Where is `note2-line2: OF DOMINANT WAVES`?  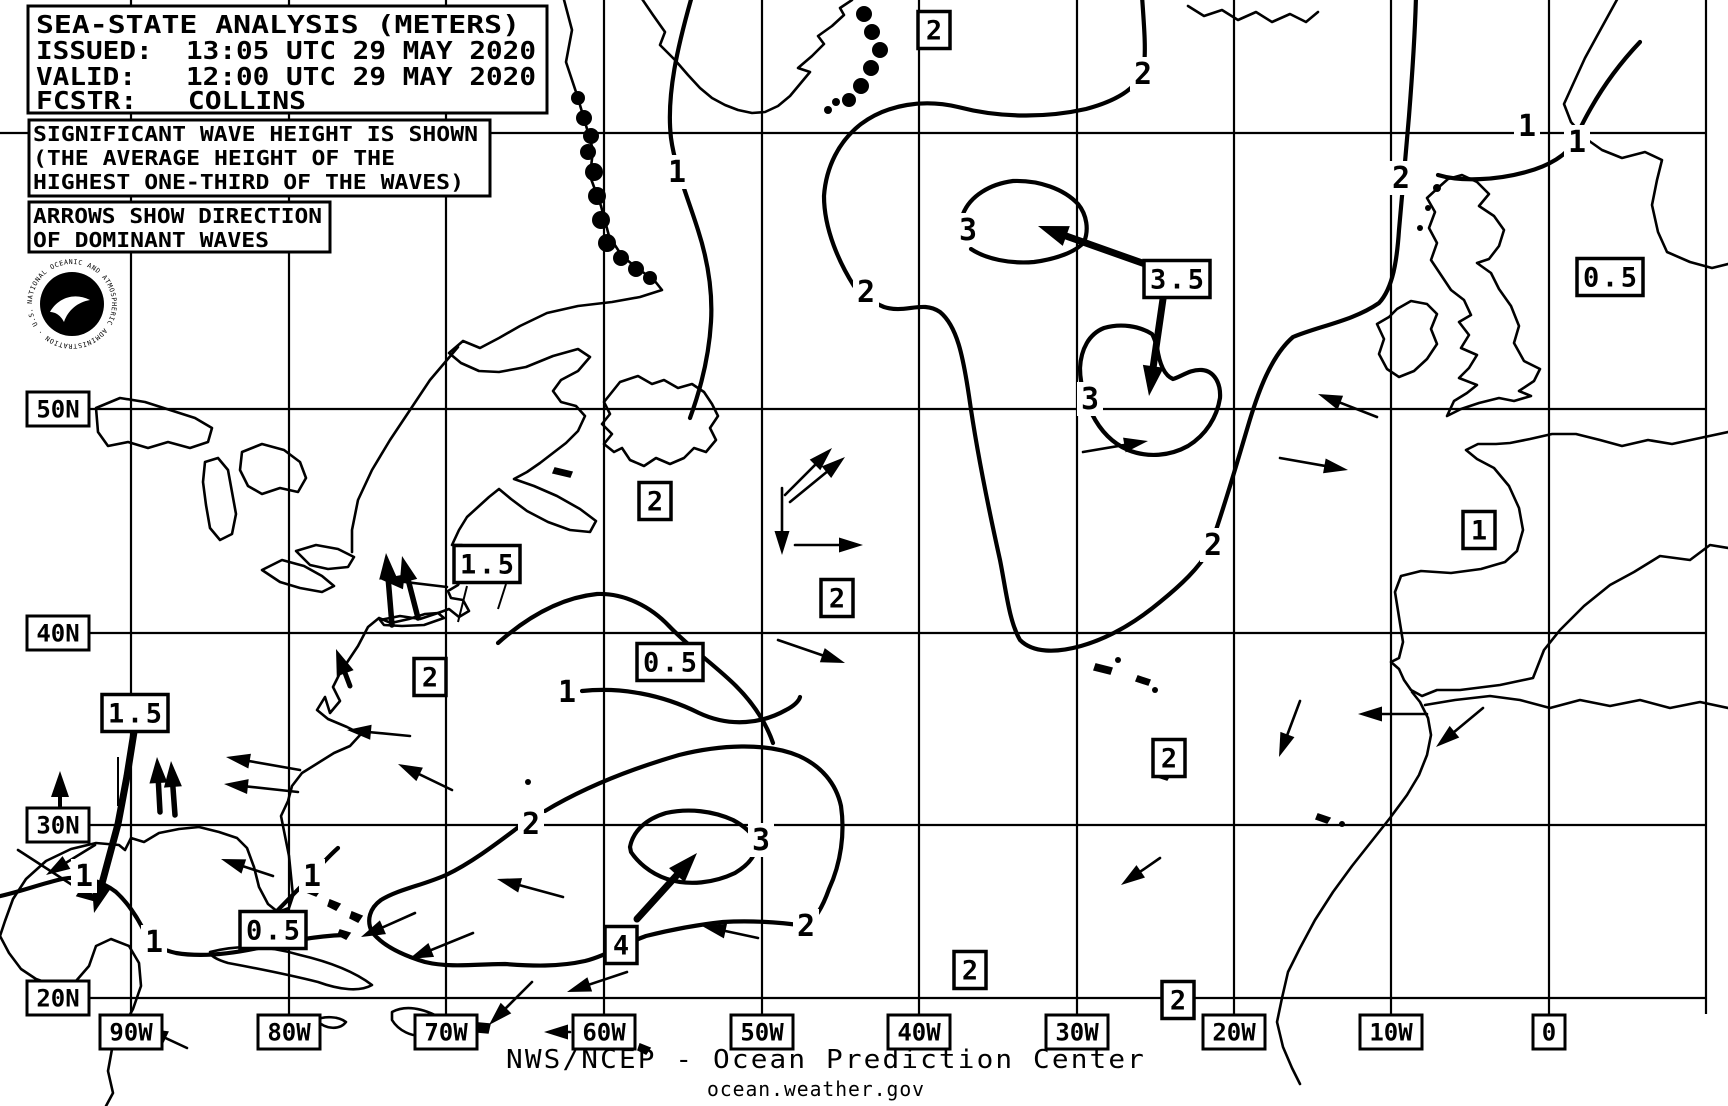
note2-line2: OF DOMINANT WAVES is located at coordinates (151, 240).